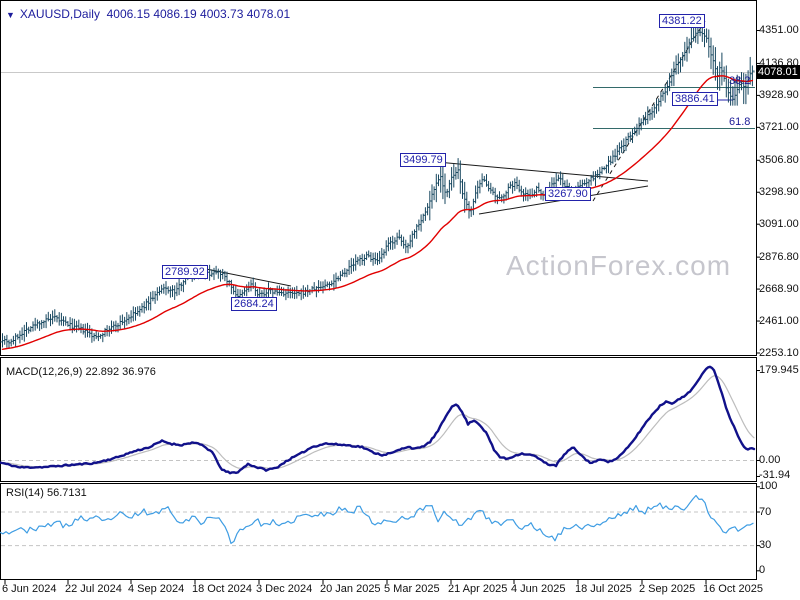 Image resolution: width=800 pixels, height=600 pixels. What do you see at coordinates (779, 95) in the screenshot?
I see `price-axis-tick: 3928.90` at bounding box center [779, 95].